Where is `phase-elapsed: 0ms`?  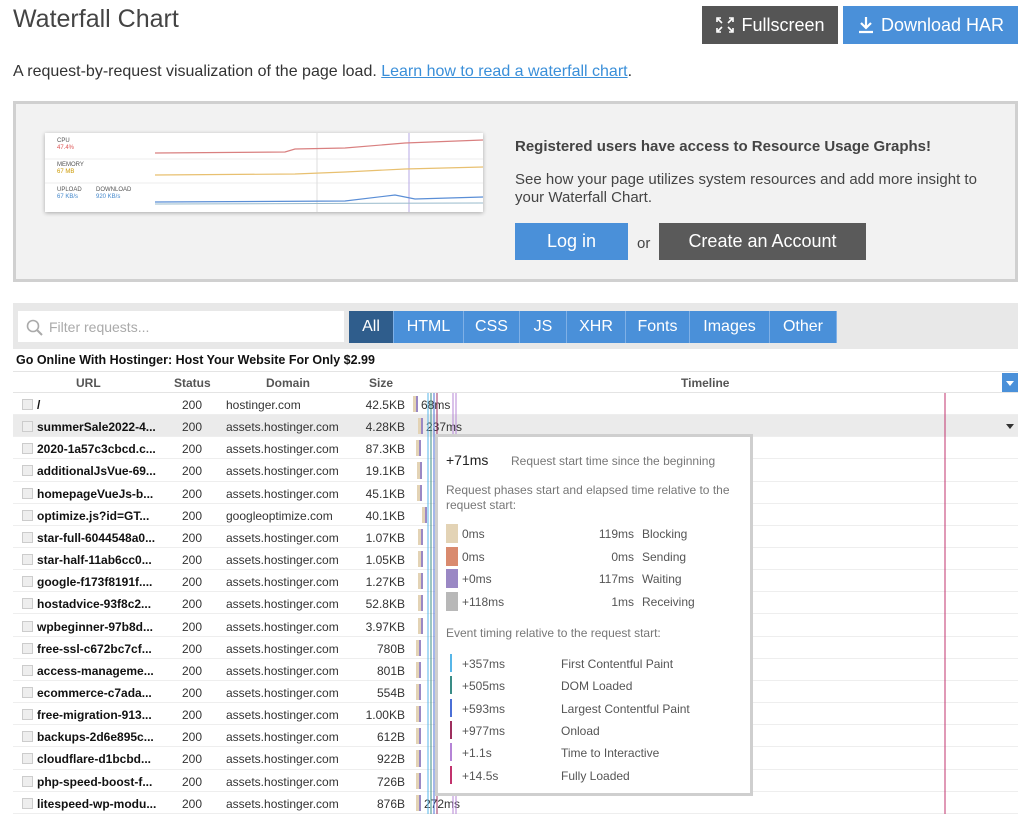
phase-elapsed: 0ms is located at coordinates (622, 557).